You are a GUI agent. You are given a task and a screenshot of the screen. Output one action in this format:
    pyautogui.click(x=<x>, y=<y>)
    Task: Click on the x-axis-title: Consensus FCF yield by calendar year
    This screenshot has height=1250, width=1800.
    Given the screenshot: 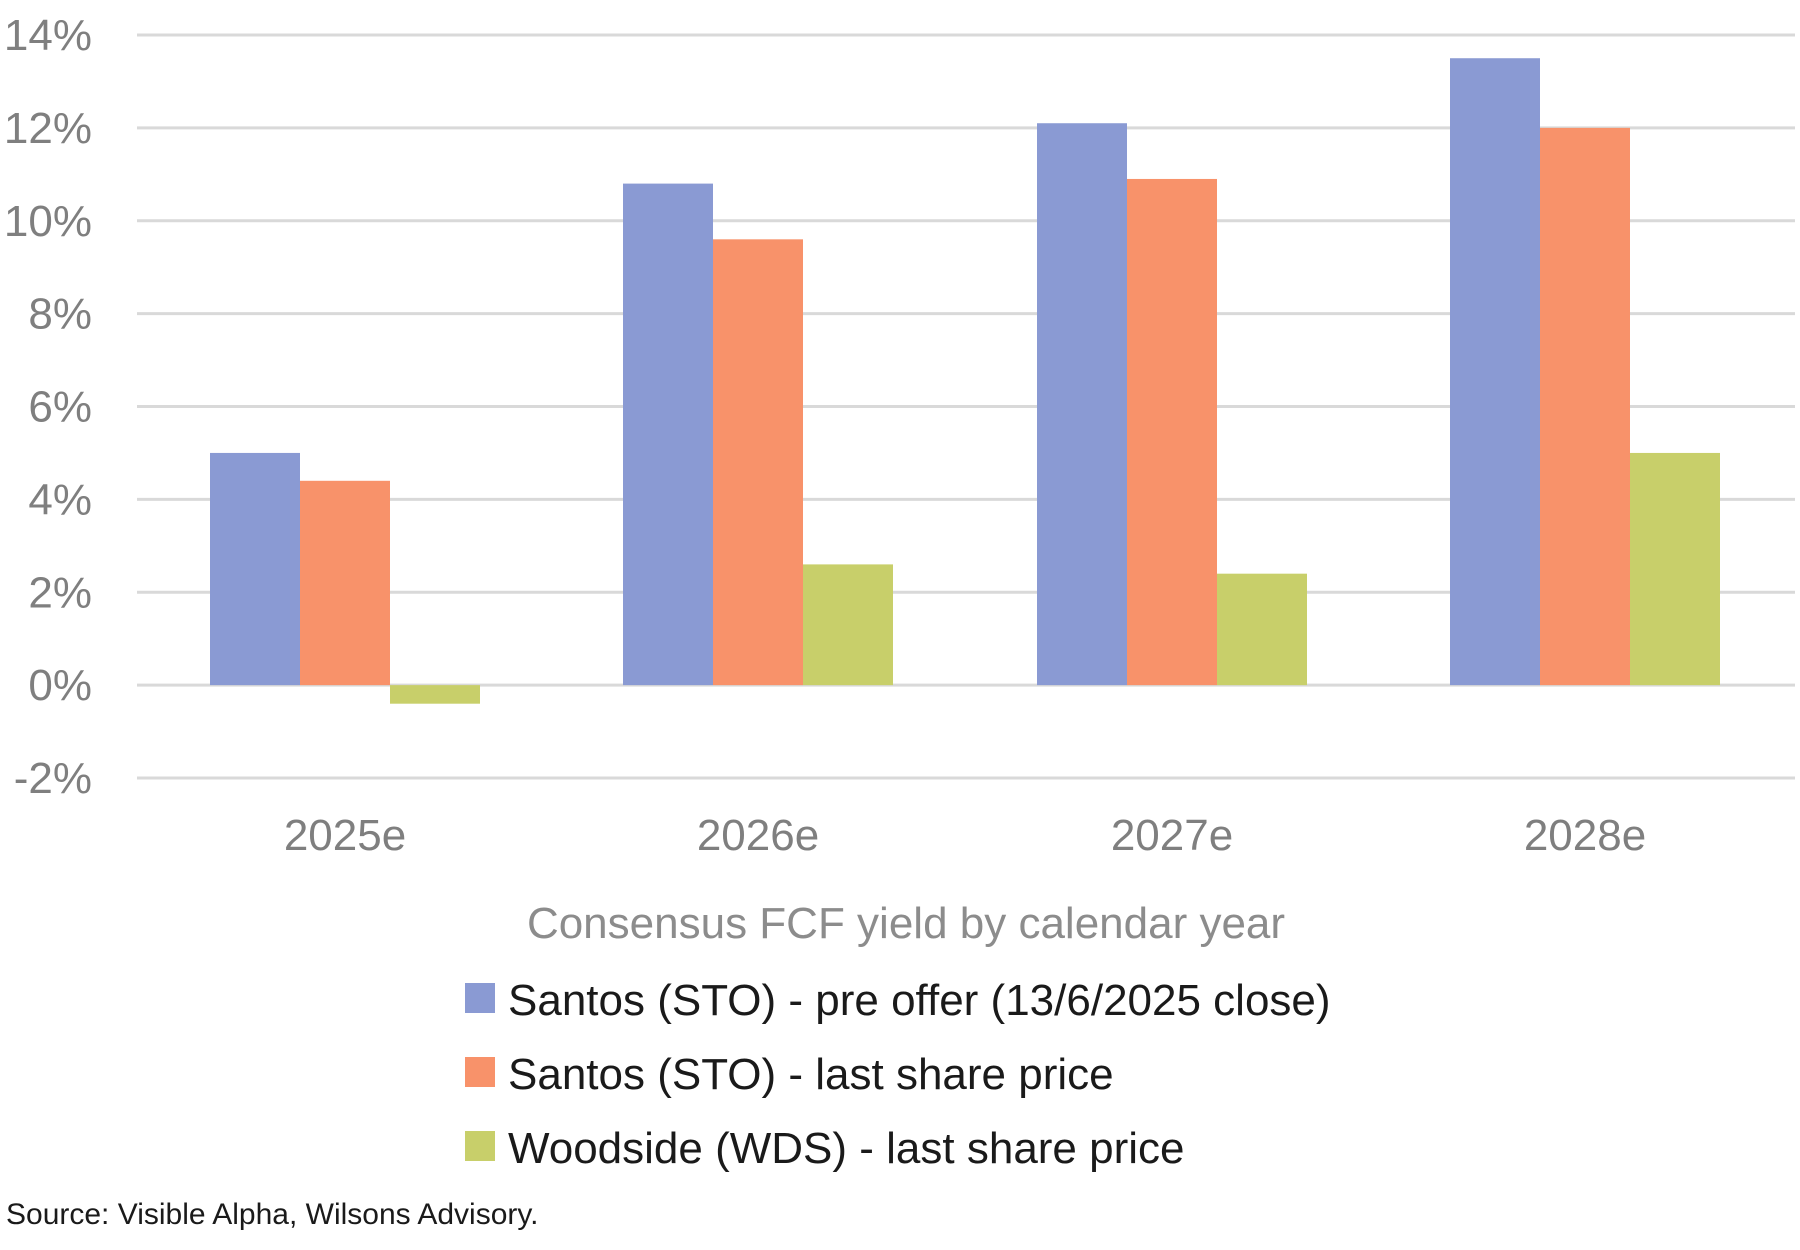 What is the action you would take?
    pyautogui.click(x=906, y=923)
    